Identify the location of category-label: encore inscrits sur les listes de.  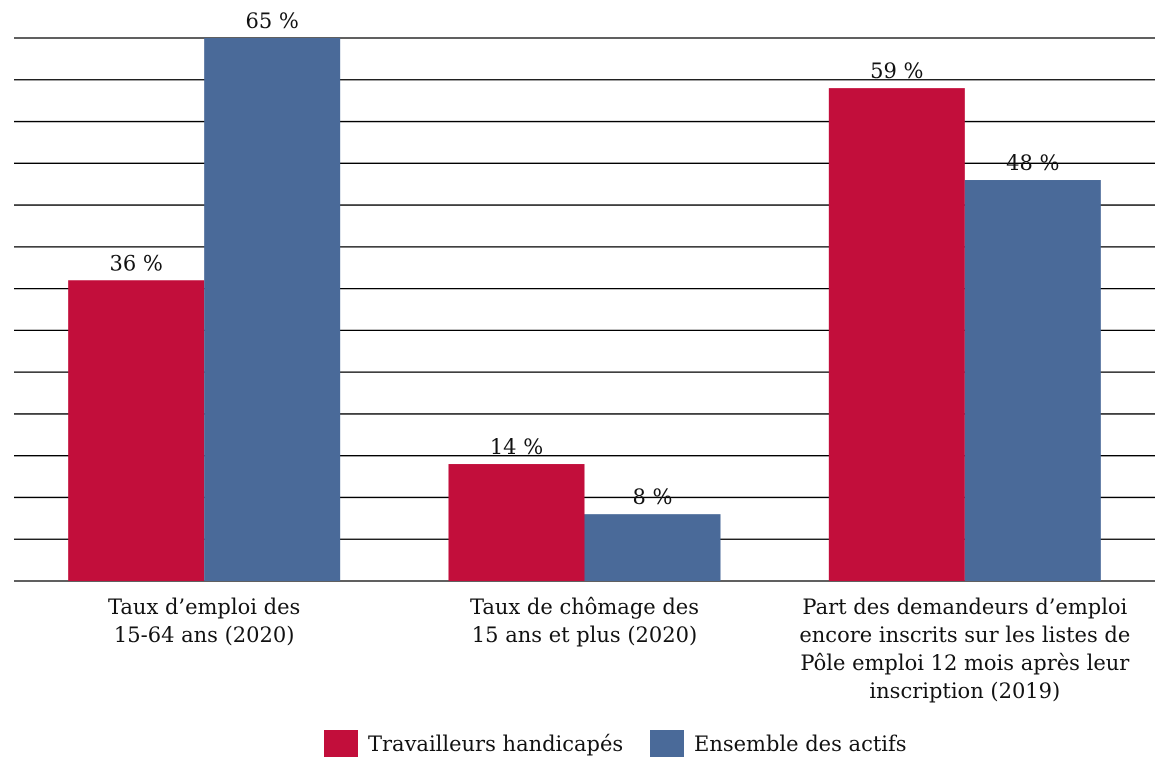
(964, 635).